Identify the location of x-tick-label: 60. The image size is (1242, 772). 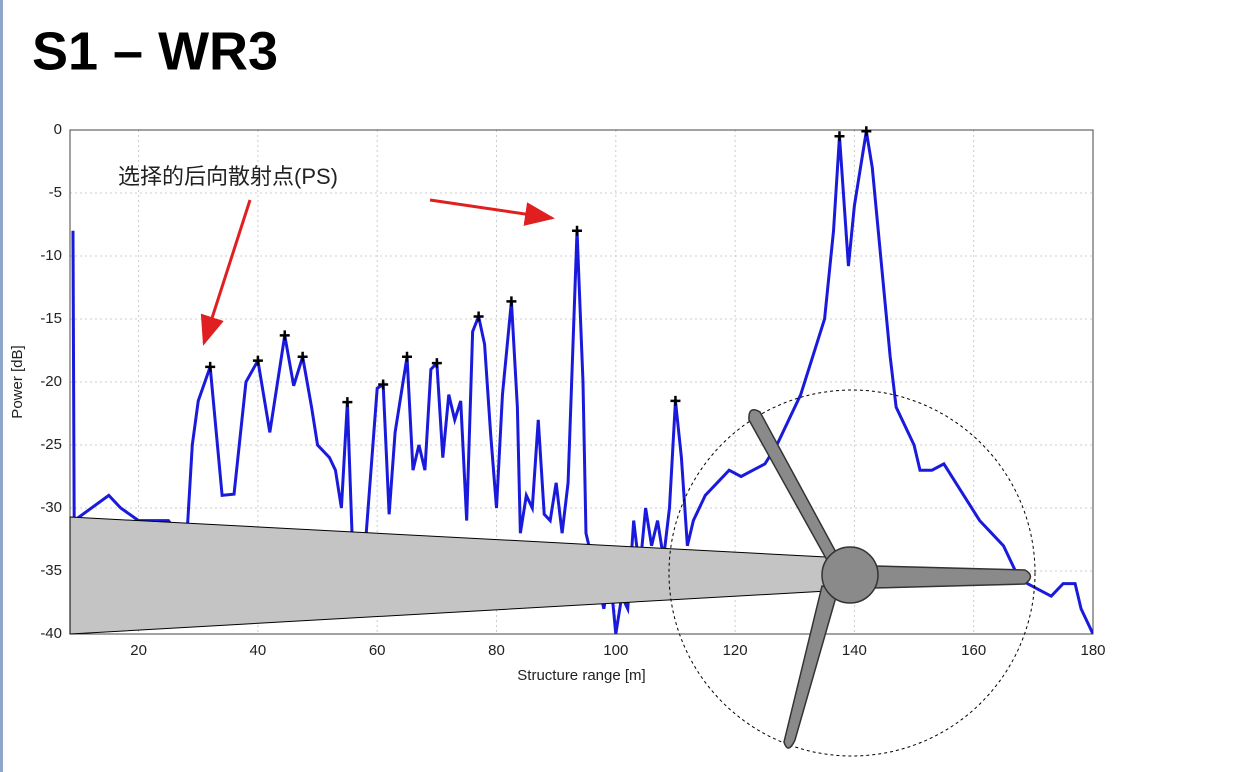
(377, 650).